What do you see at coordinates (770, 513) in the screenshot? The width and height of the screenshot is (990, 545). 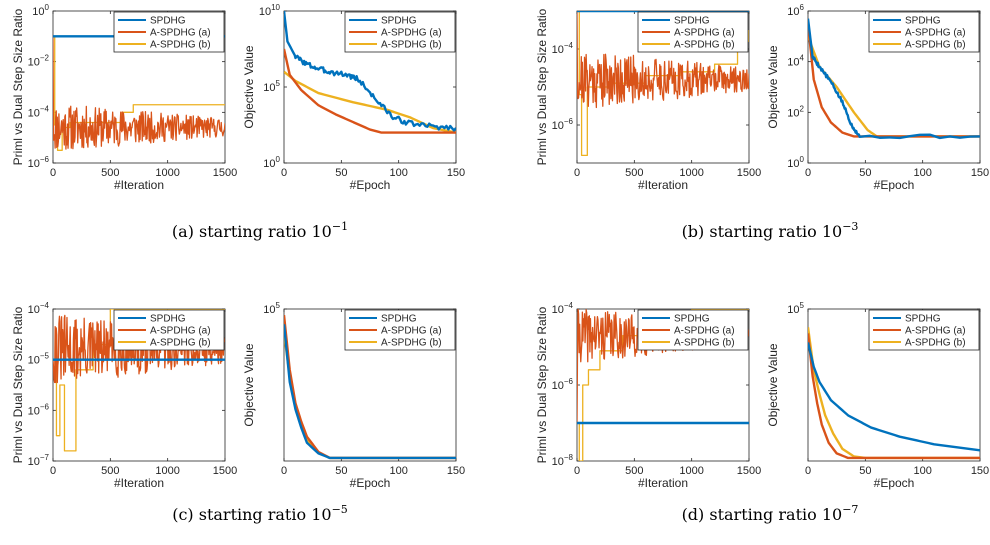 I see `subfigure-caption: (d) starting ratio 10−7` at bounding box center [770, 513].